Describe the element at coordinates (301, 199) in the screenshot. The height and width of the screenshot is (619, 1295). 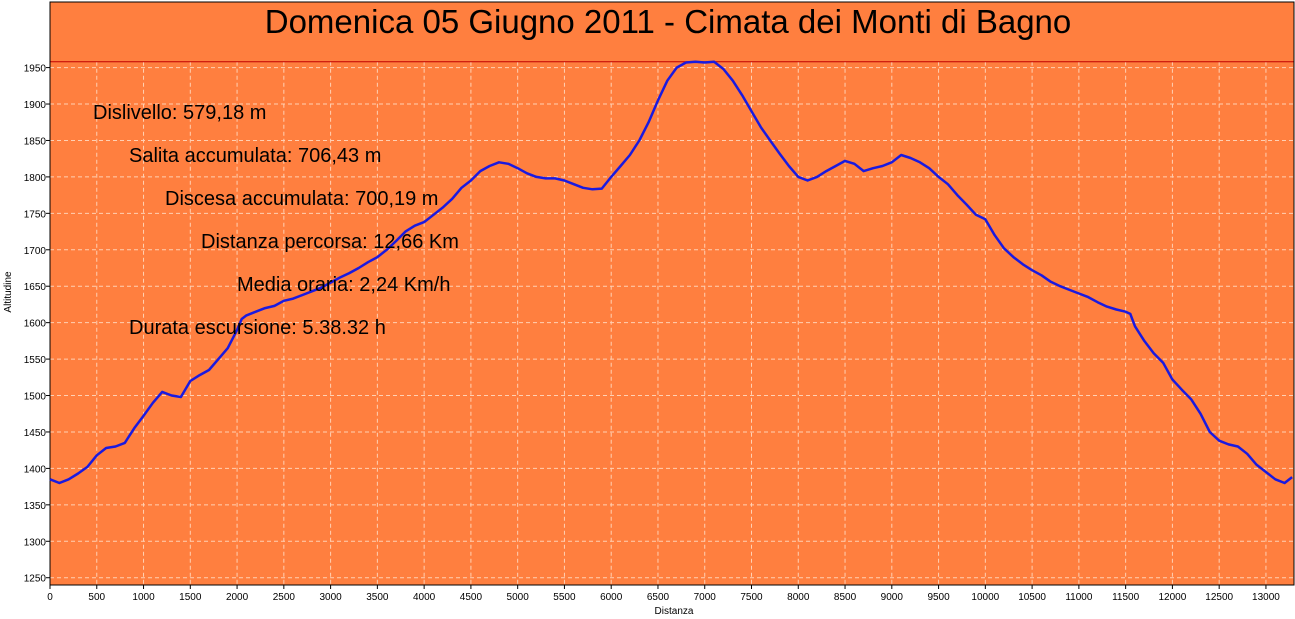
I see `stat-discesa: Discesa accumulata: 700,19 m` at that location.